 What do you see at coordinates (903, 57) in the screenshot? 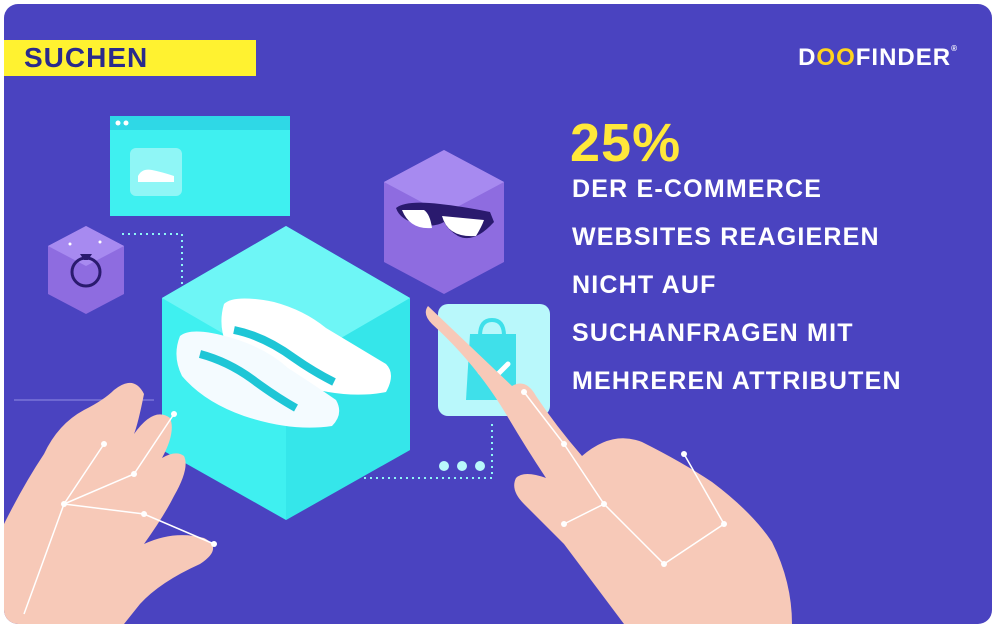
I see `logo-suffix: FINDER` at bounding box center [903, 57].